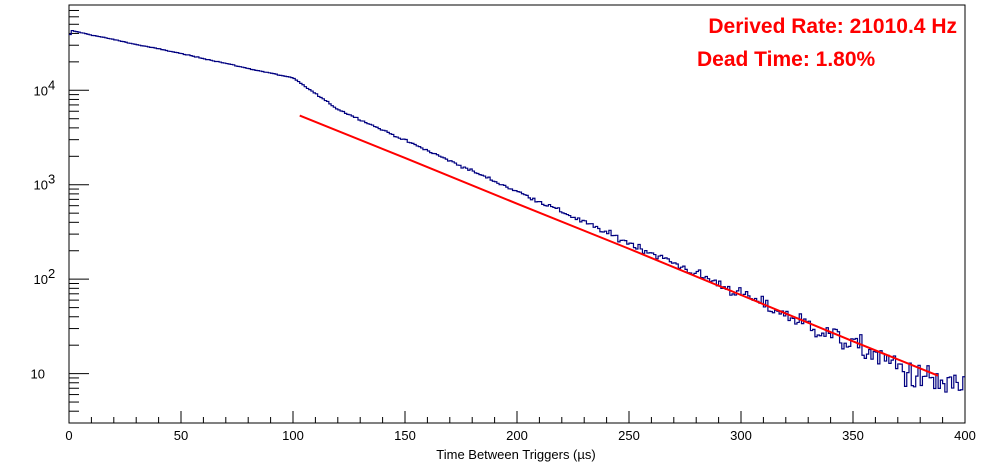 The image size is (996, 472). I want to click on x-tick-labels: 0 50 100 150 200 250 300 350 400, so click(520, 435).